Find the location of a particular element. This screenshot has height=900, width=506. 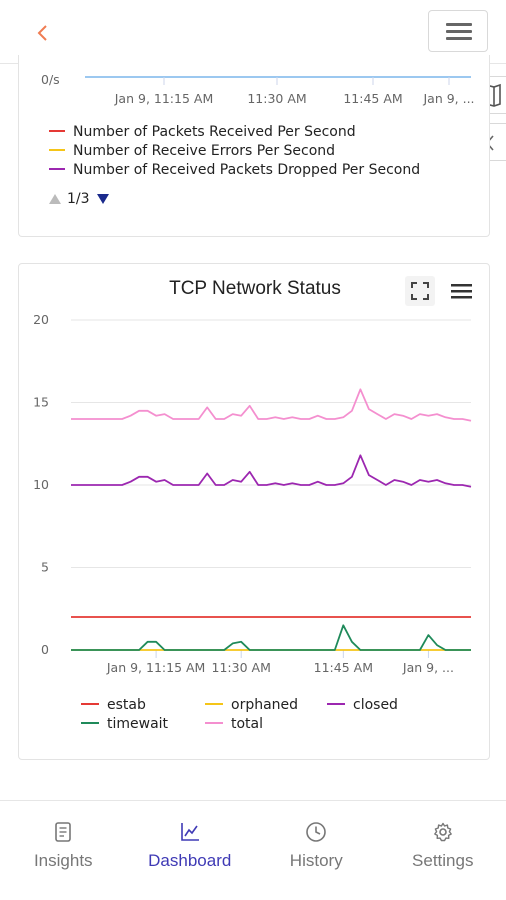

legend-item-total: total is located at coordinates (234, 724).